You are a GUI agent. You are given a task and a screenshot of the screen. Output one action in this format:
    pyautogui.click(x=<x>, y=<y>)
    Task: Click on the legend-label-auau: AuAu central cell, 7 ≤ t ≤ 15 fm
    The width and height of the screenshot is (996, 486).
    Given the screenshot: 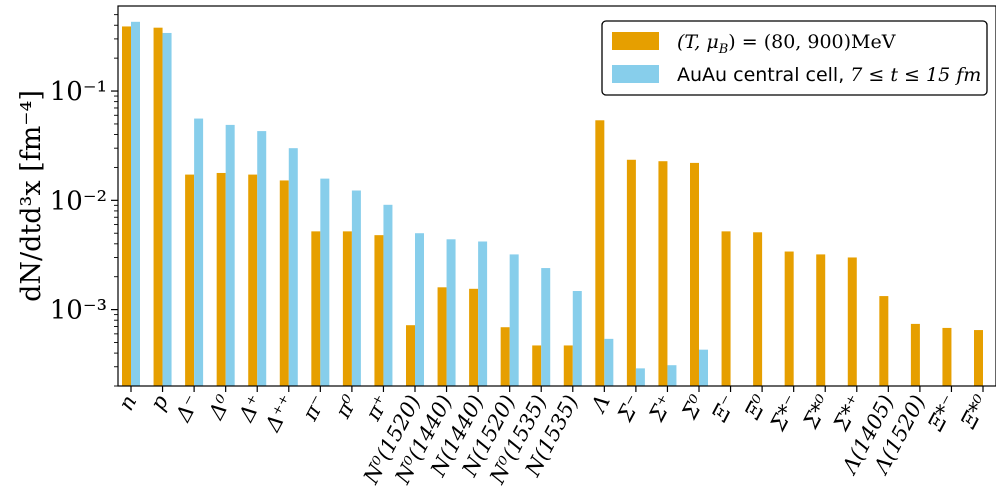 What is the action you would take?
    pyautogui.click(x=829, y=75)
    